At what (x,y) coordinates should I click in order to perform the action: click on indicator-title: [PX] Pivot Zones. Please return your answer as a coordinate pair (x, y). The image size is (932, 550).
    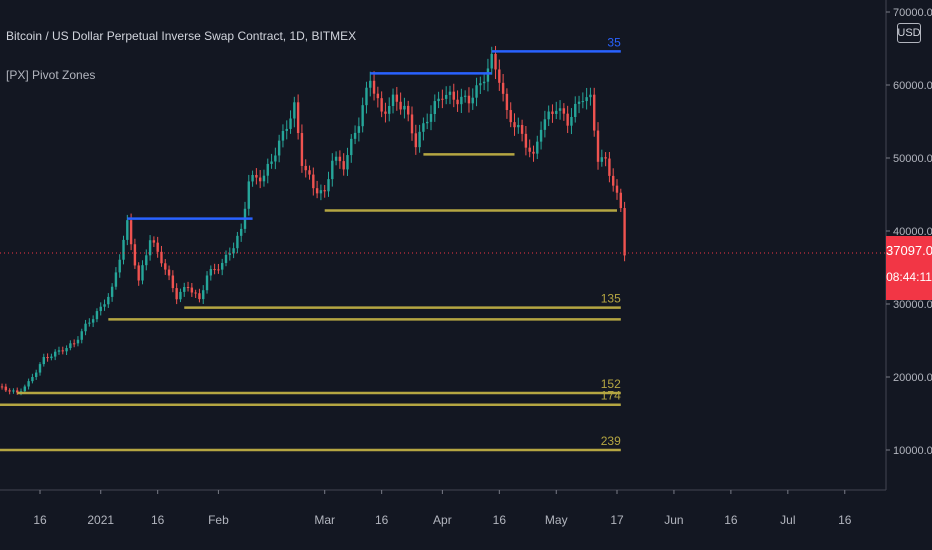
    Looking at the image, I should click on (51, 75).